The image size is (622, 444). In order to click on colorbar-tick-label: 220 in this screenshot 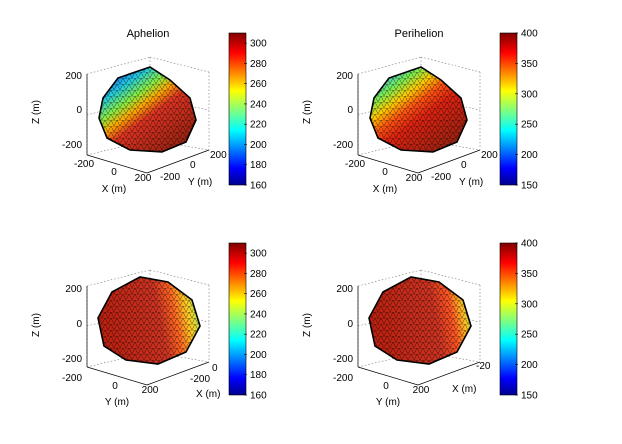, I will do `click(258, 335)`.